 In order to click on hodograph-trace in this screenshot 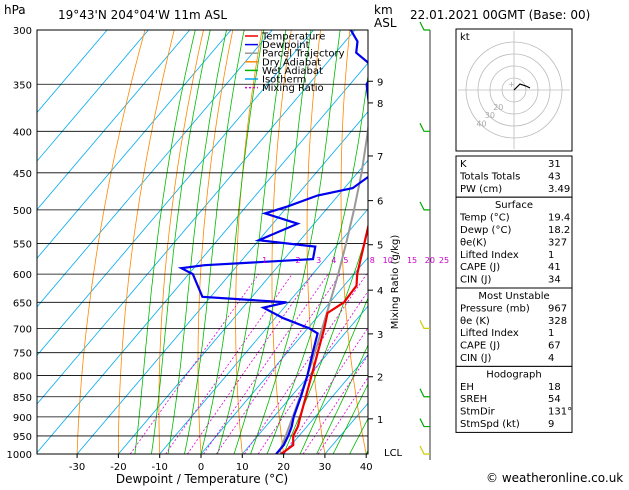, I will do `click(522, 87)`.